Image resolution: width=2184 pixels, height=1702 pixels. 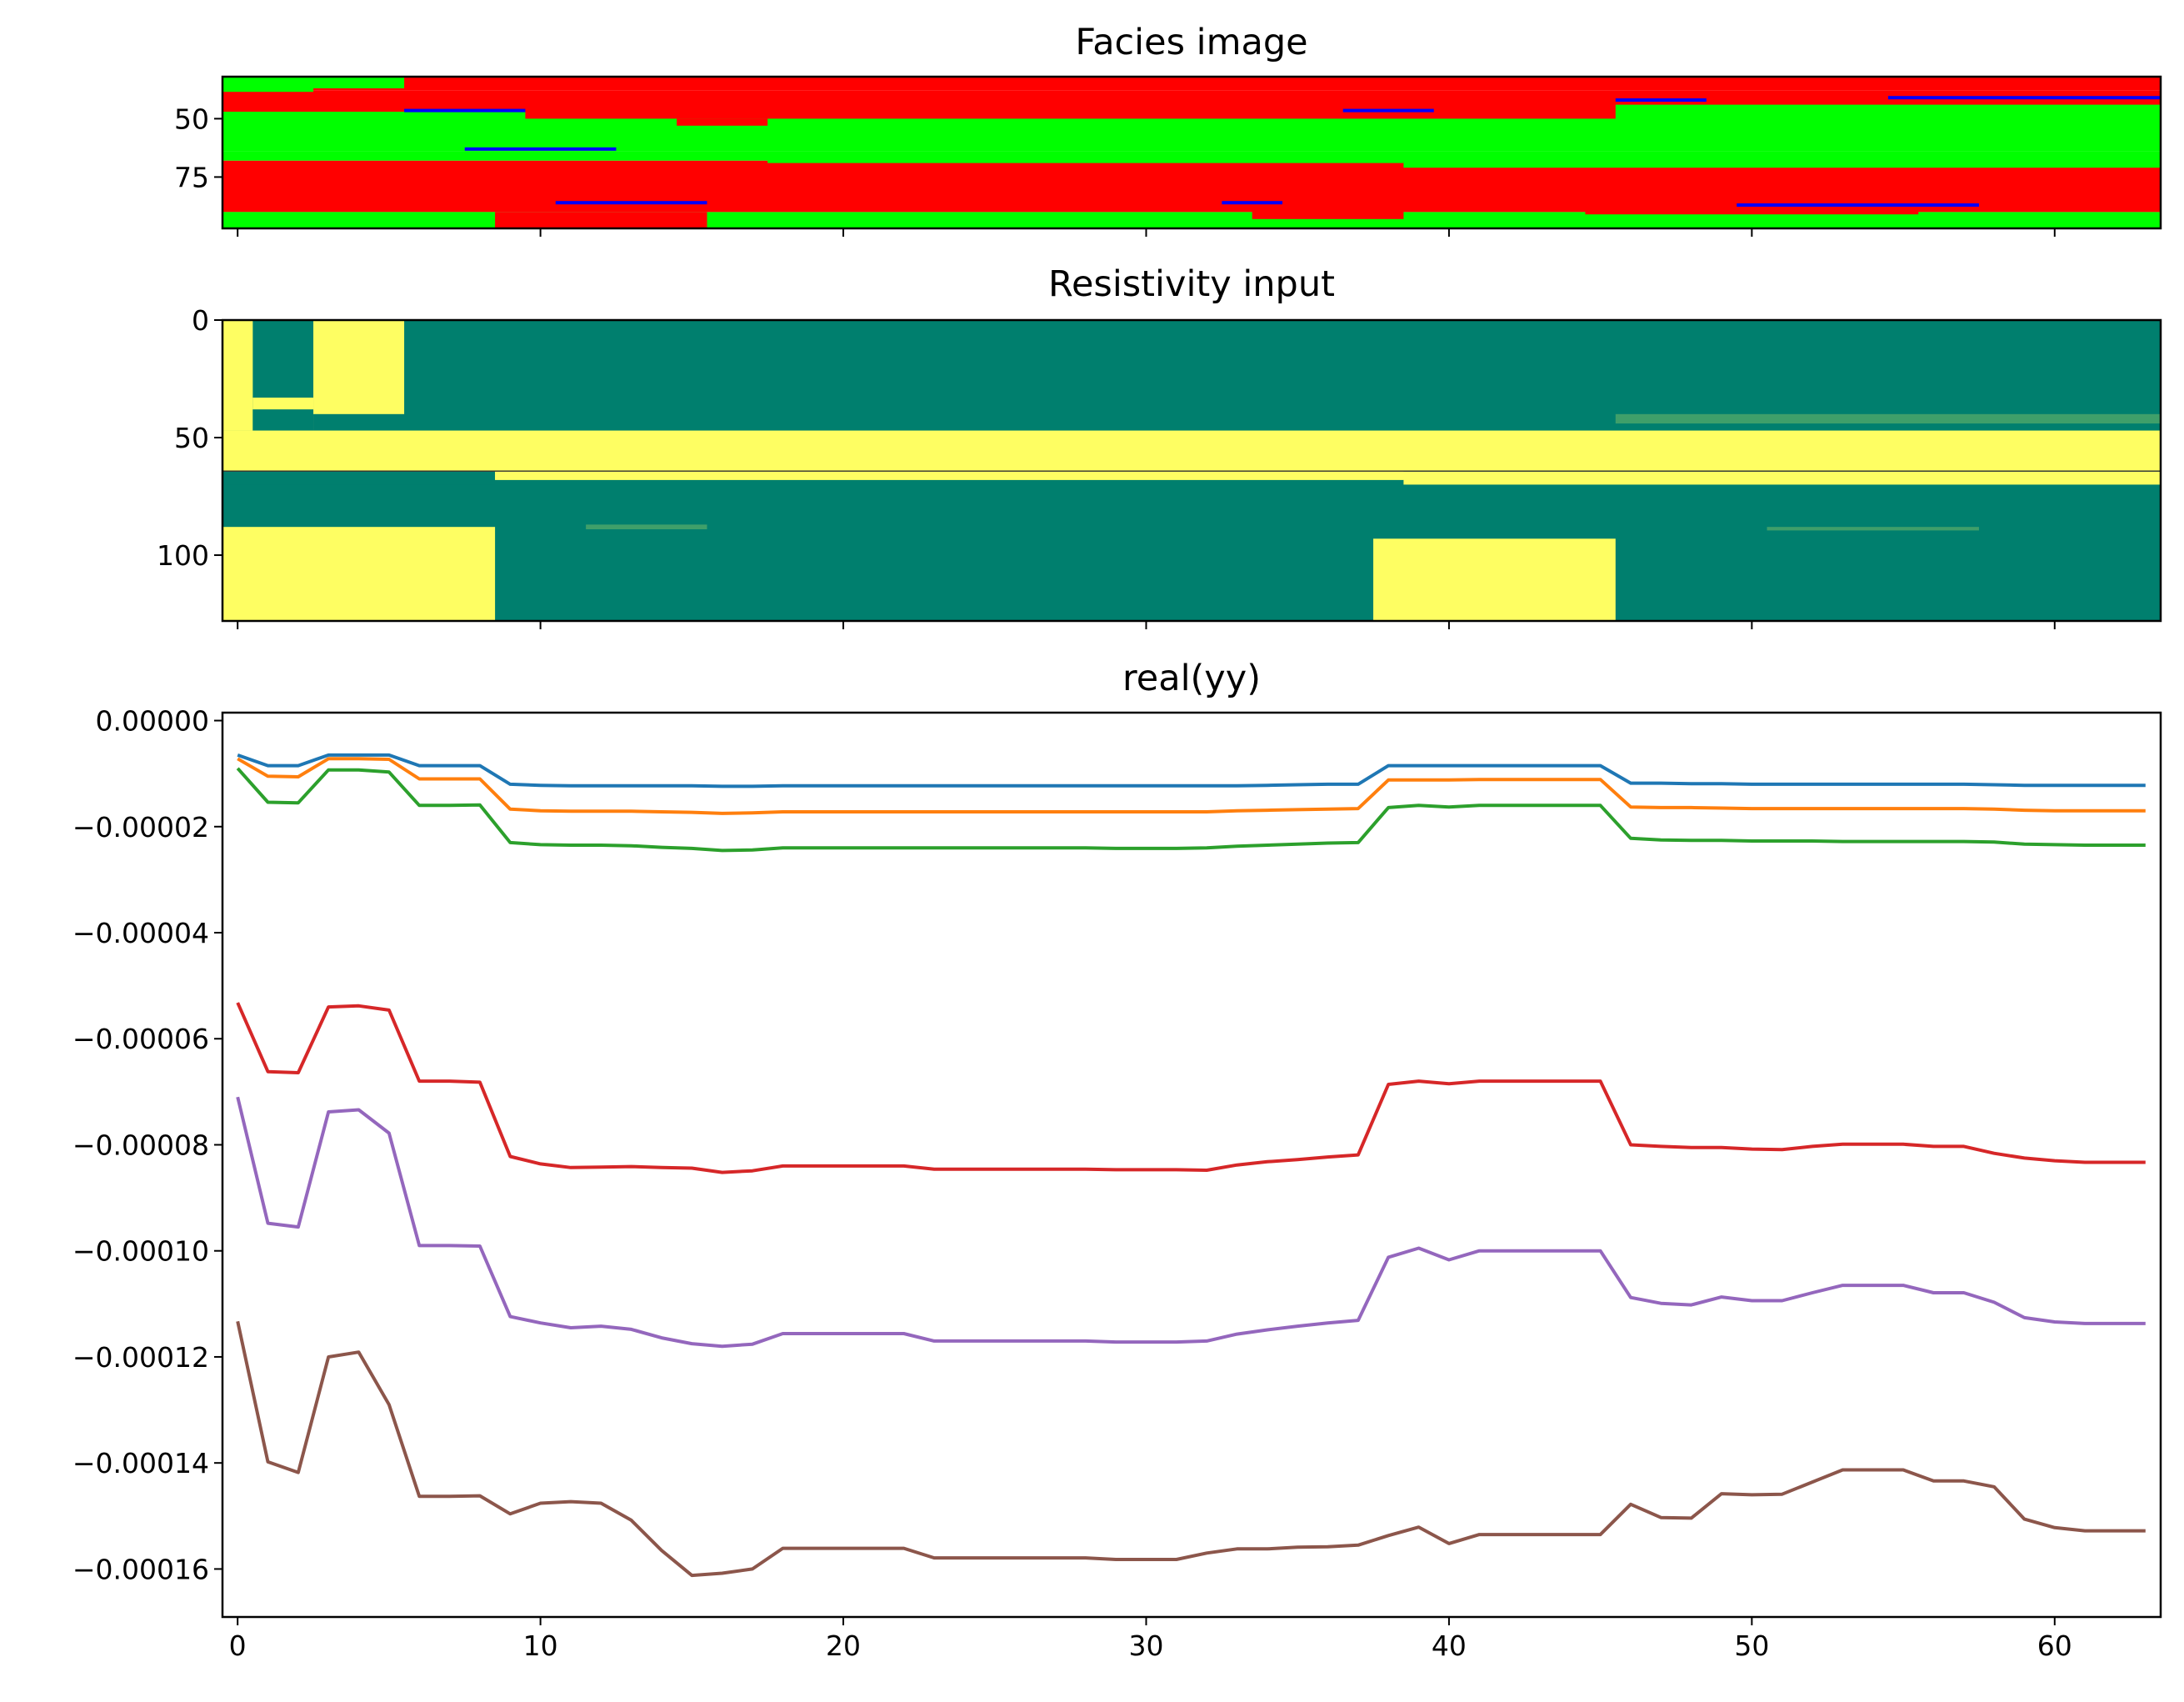 I want to click on res-bottom-mid, so click(x=1494, y=579).